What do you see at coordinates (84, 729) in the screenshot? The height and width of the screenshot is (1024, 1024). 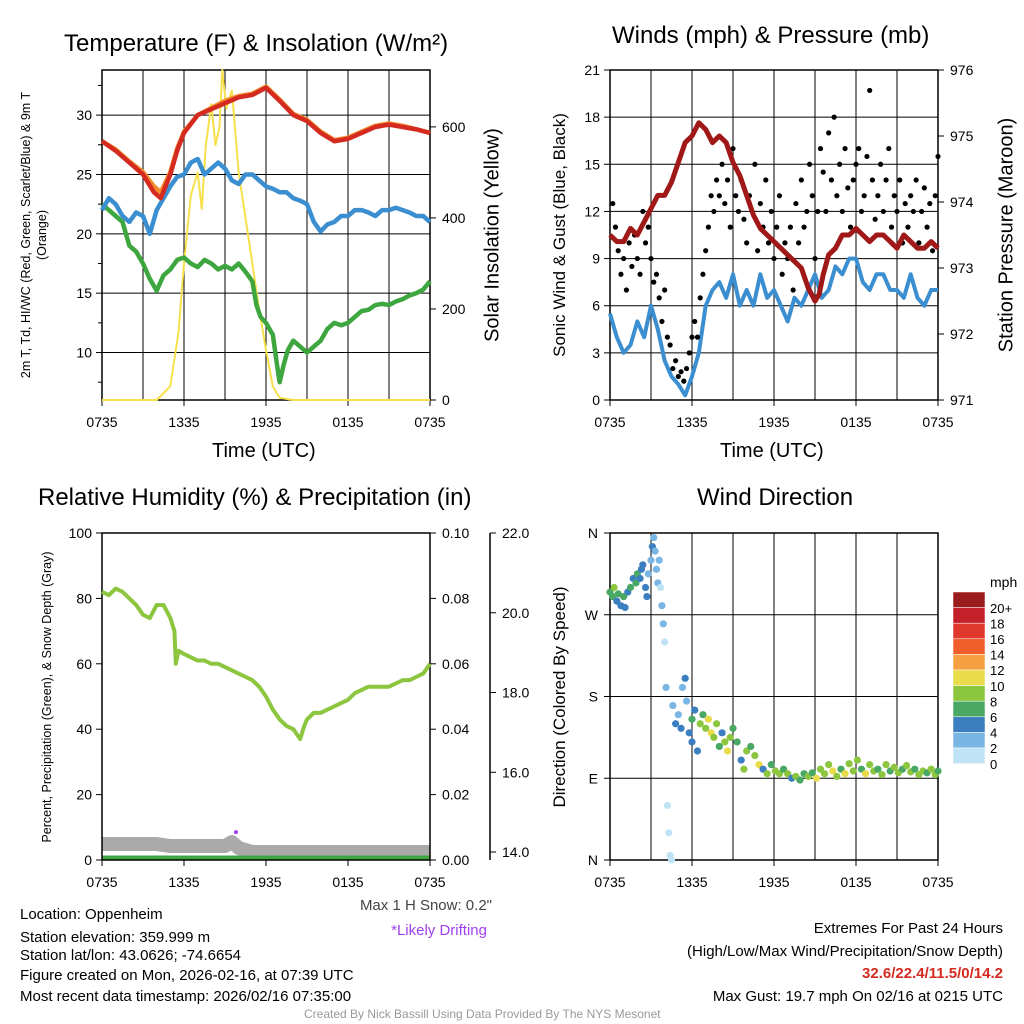 I see `y-tick-label: 40` at bounding box center [84, 729].